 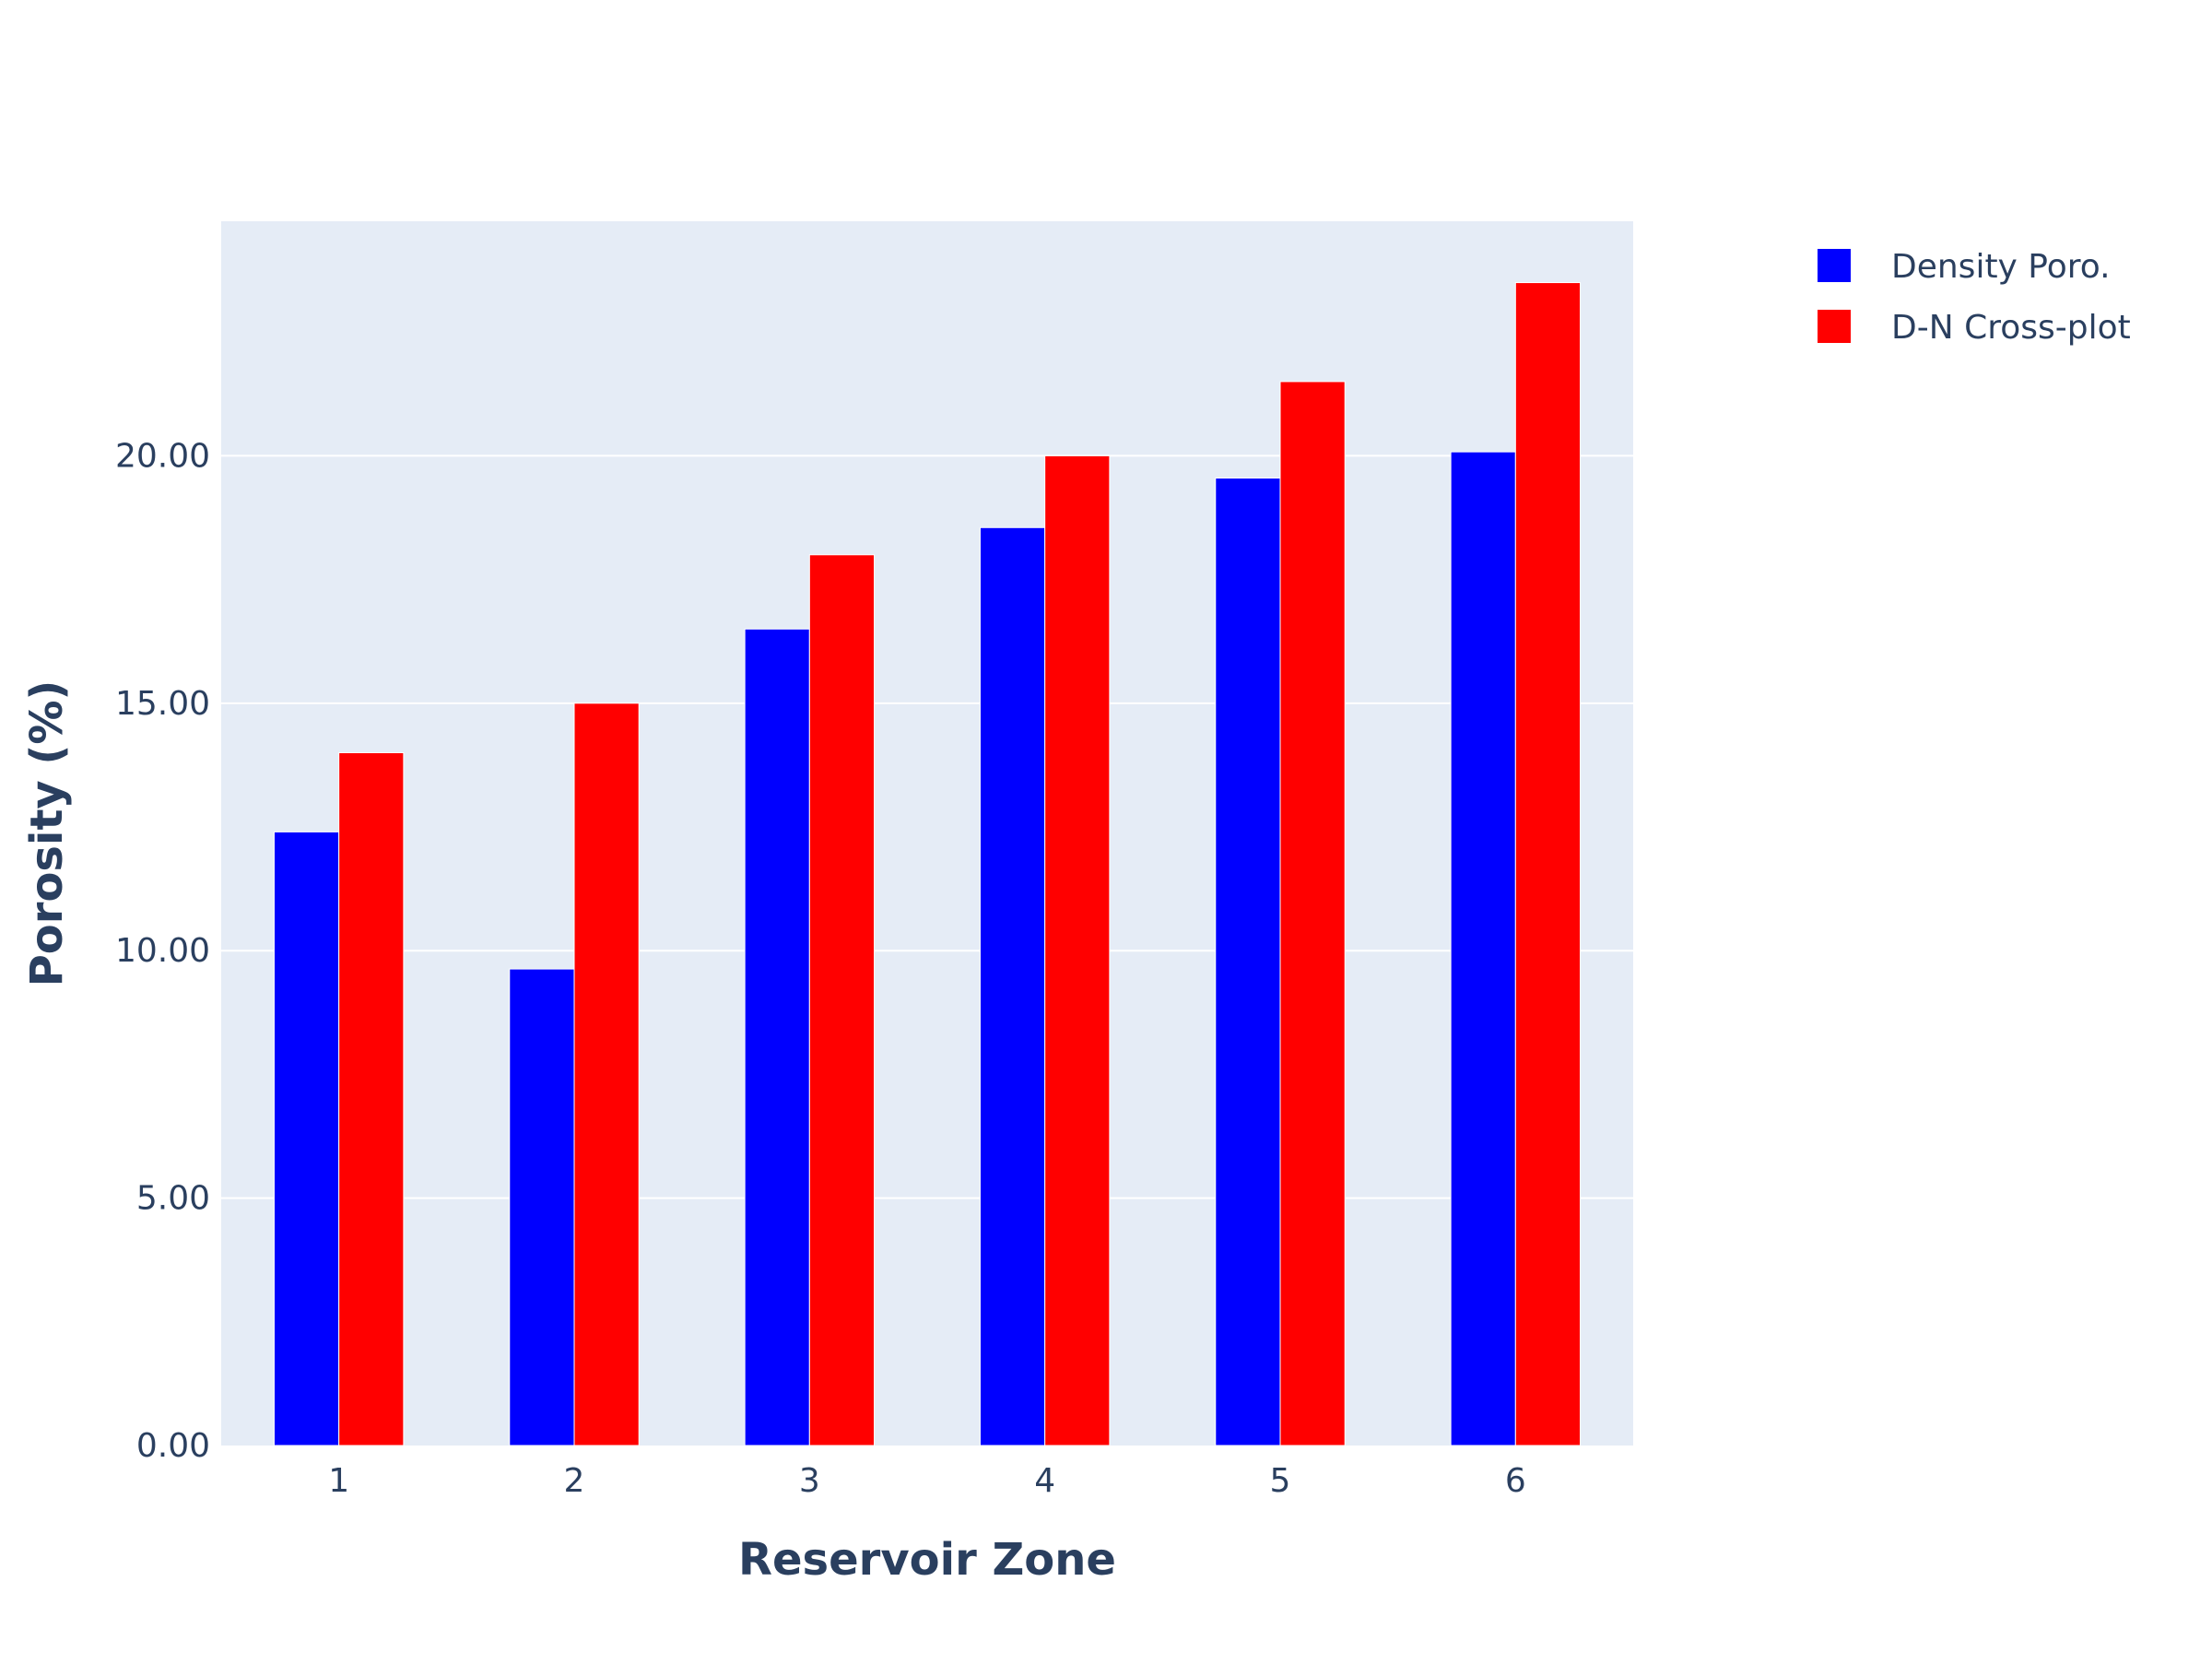 What do you see at coordinates (927, 1481) in the screenshot?
I see `x-axis-ticks: 1 2 3 4 5 6` at bounding box center [927, 1481].